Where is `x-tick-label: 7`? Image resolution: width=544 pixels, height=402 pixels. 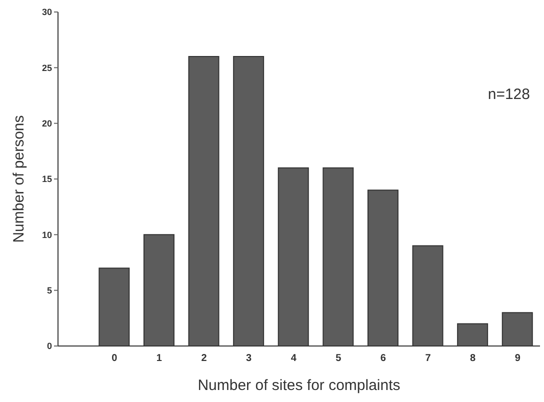 x-tick-label: 7 is located at coordinates (428, 358).